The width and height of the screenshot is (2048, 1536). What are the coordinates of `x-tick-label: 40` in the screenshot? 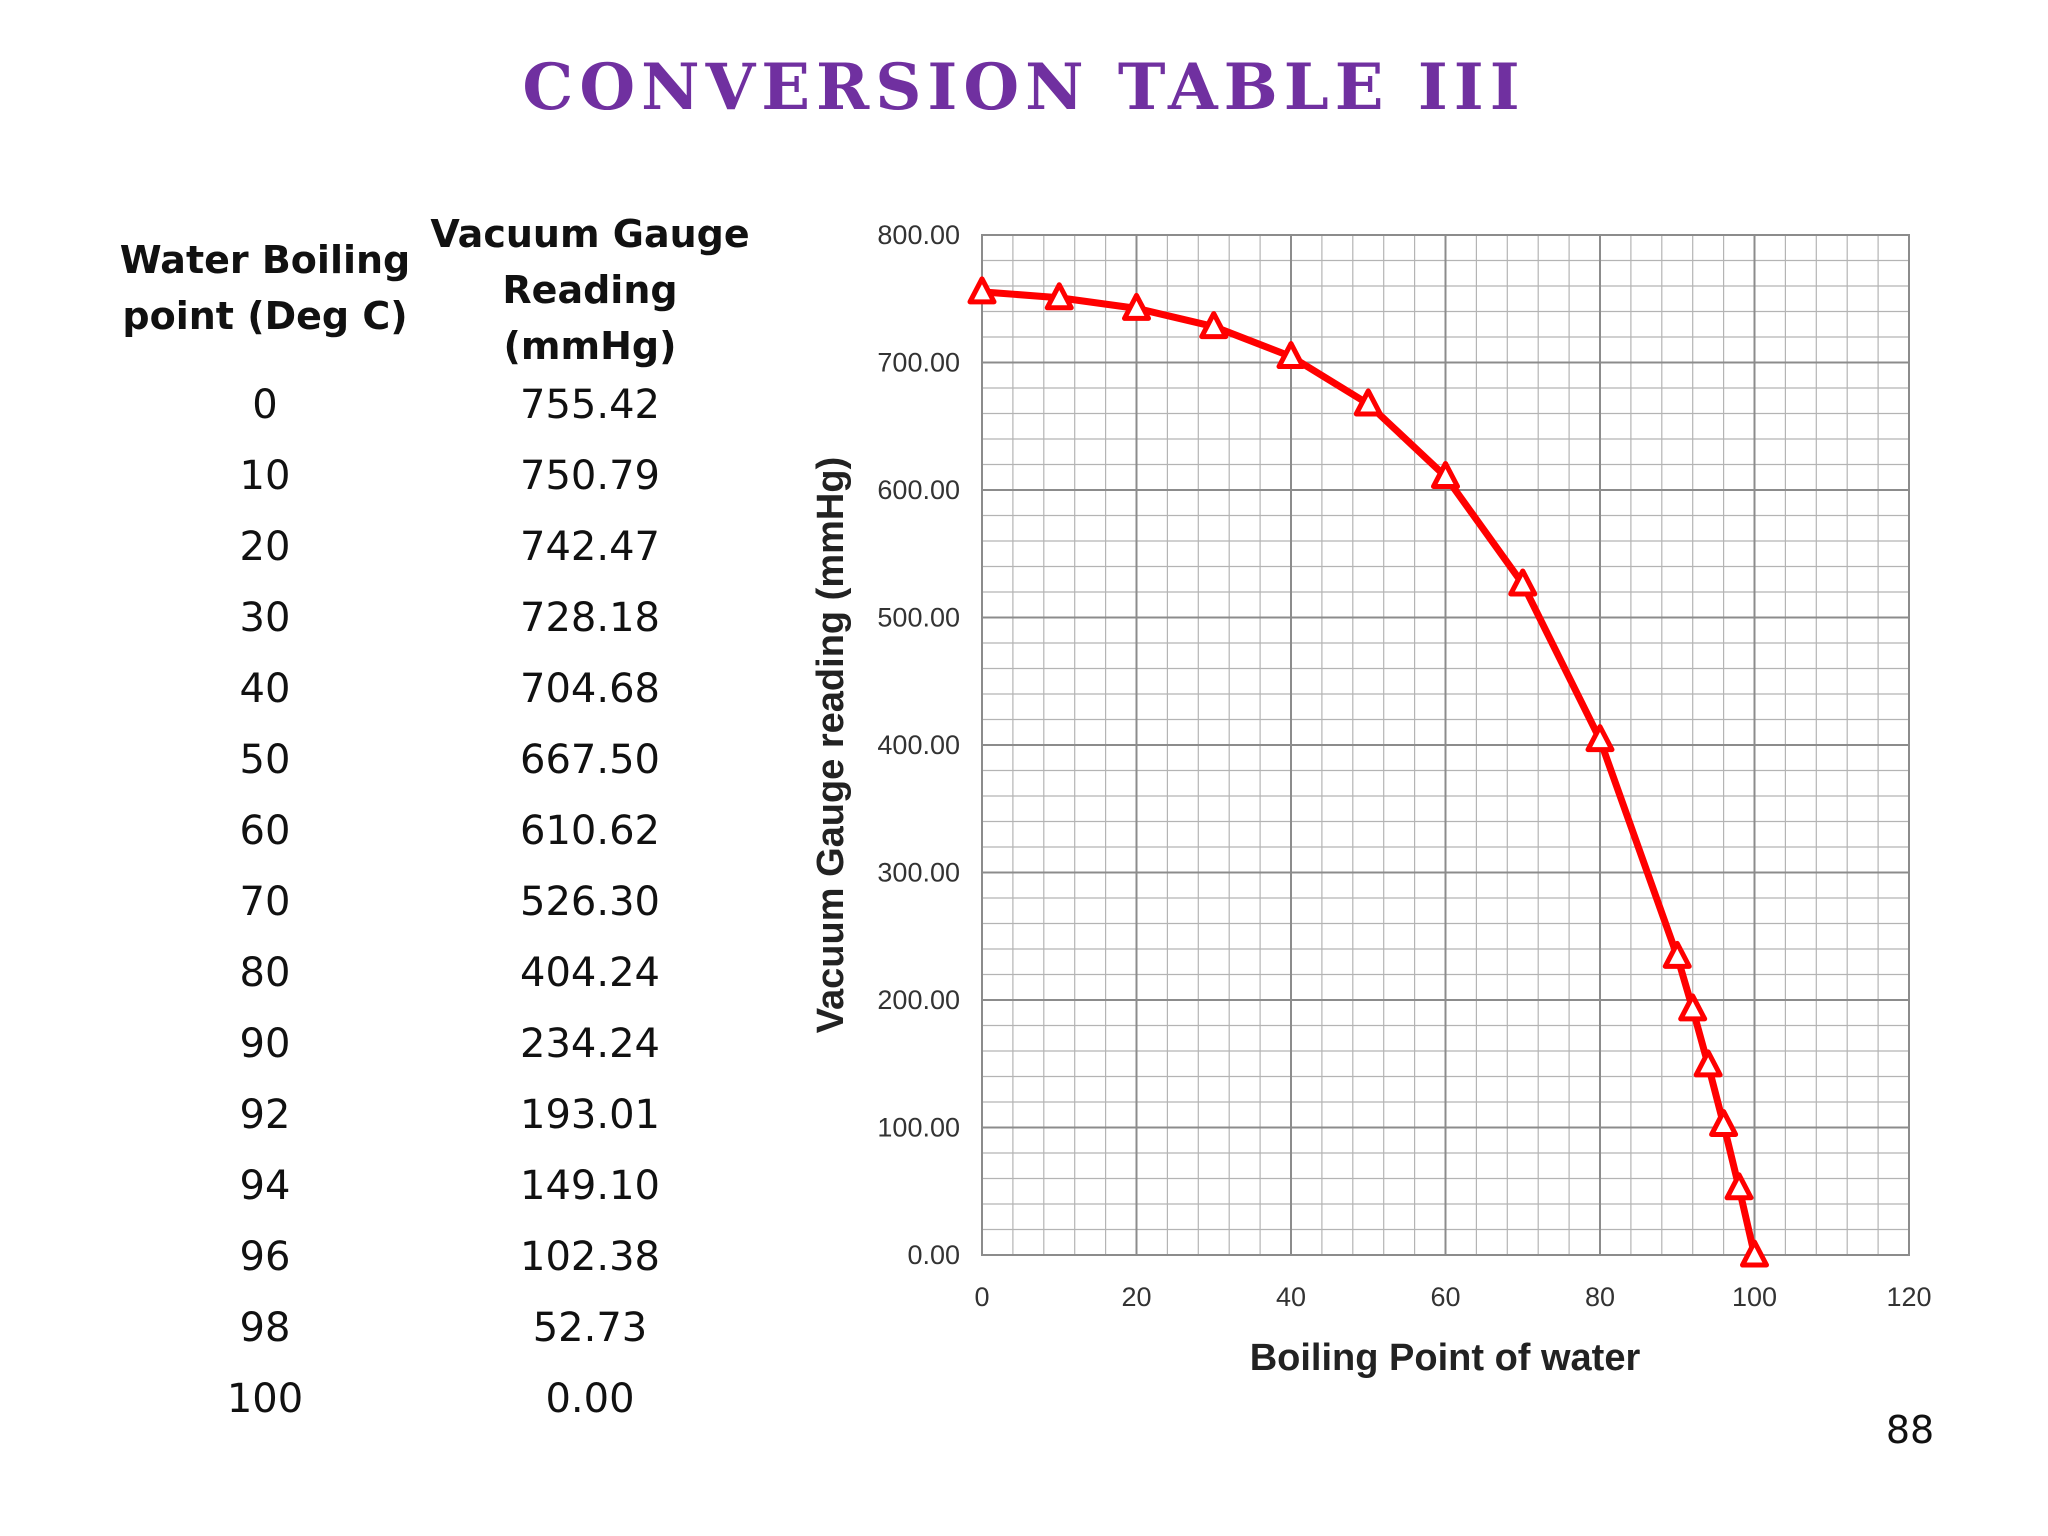 It's located at (1291, 1297).